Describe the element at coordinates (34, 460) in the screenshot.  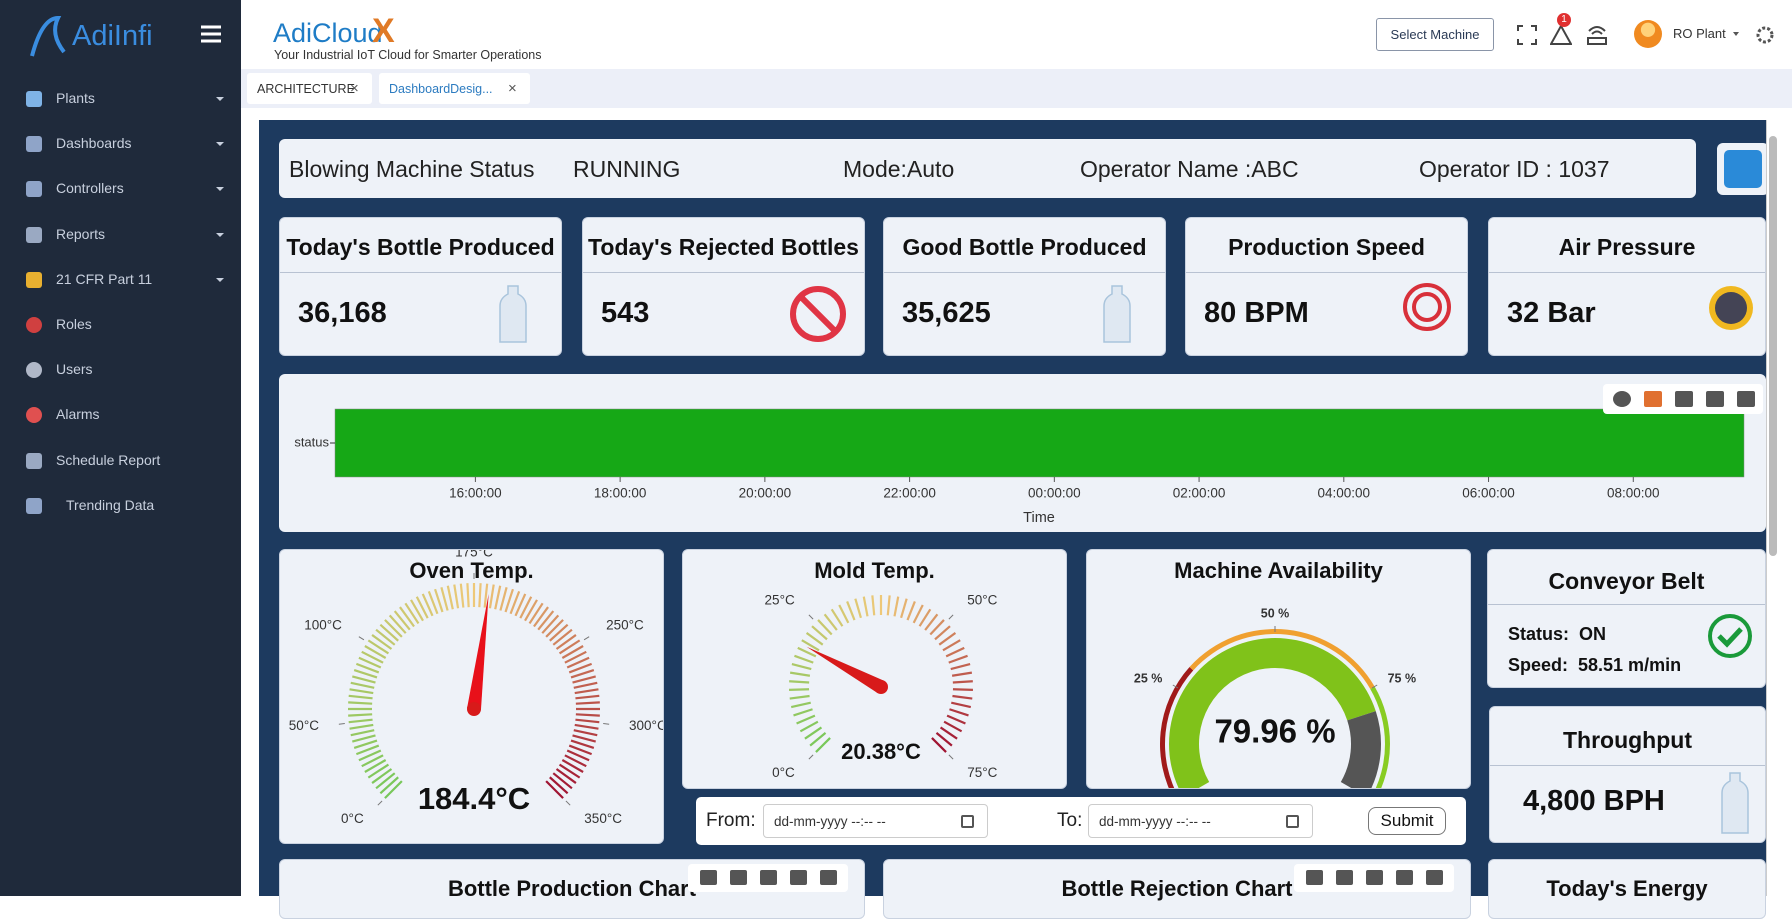
I see `menu-icon` at that location.